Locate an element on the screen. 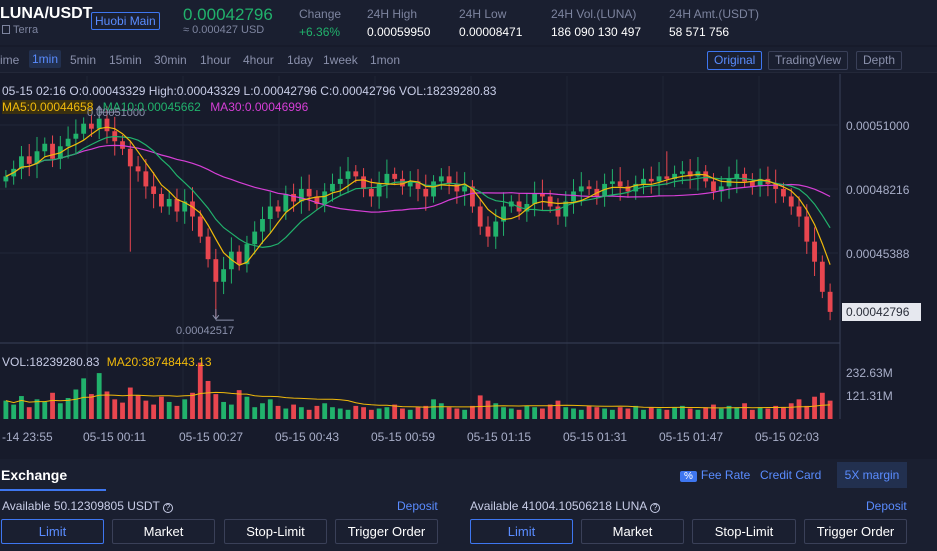 This screenshot has width=937, height=551. interval-15min: 15min is located at coordinates (125, 60).